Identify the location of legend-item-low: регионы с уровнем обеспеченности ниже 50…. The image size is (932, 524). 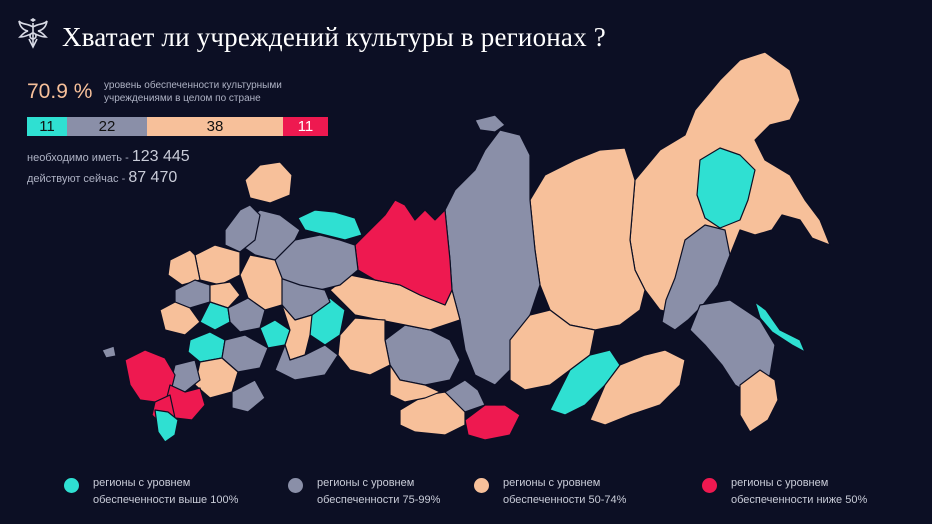
(784, 492).